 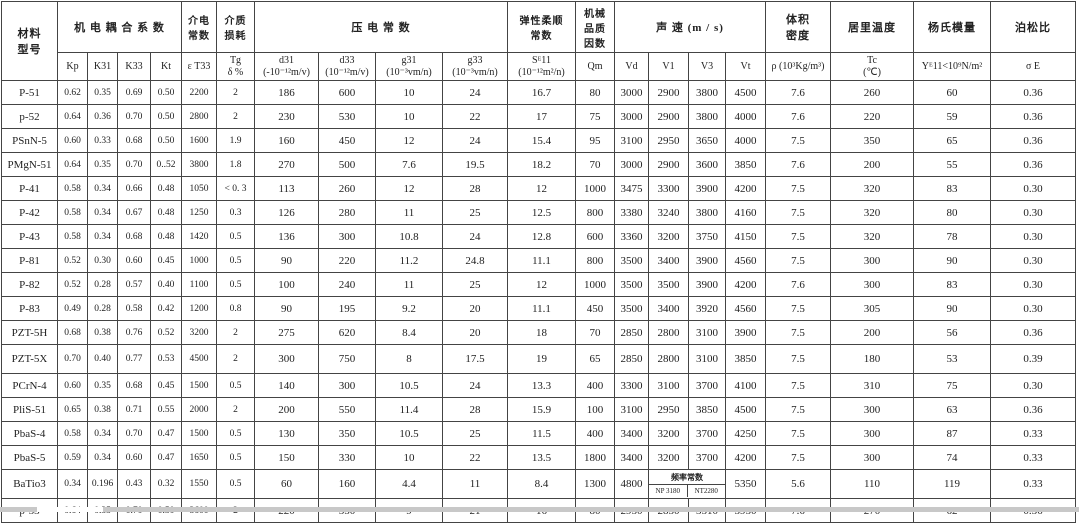 I want to click on cell-value: 11, so click(x=409, y=284).